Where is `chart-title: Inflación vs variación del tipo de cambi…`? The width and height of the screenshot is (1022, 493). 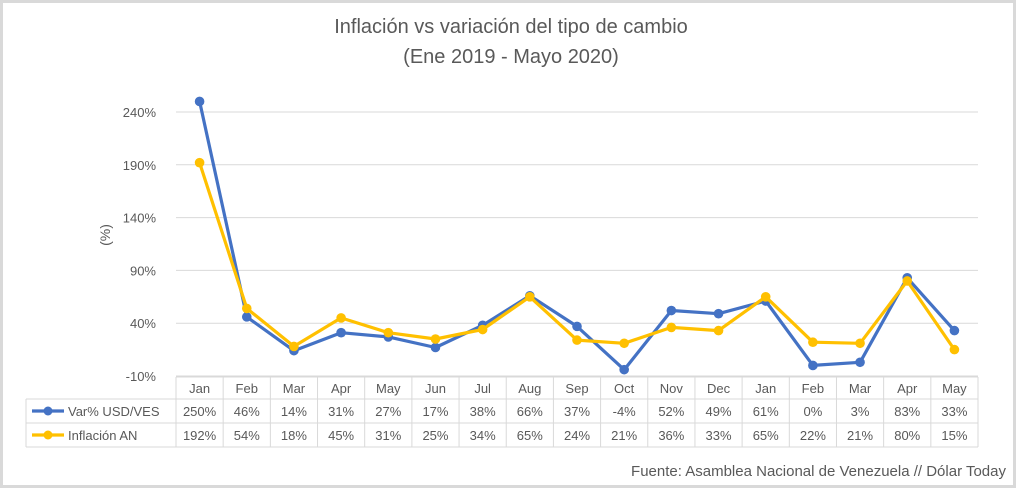 chart-title: Inflación vs variación del tipo de cambi… is located at coordinates (511, 27).